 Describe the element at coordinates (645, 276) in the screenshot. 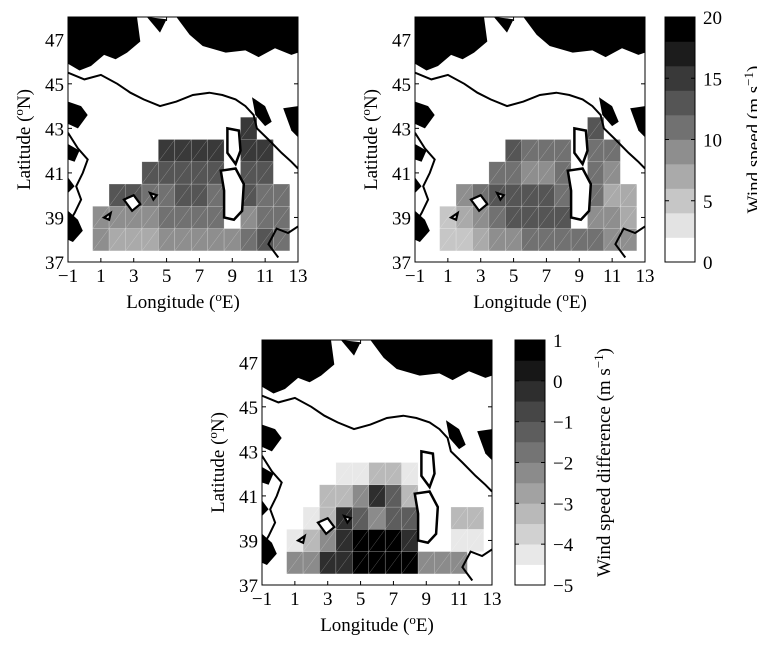

I see `x-tick-label: 13` at that location.